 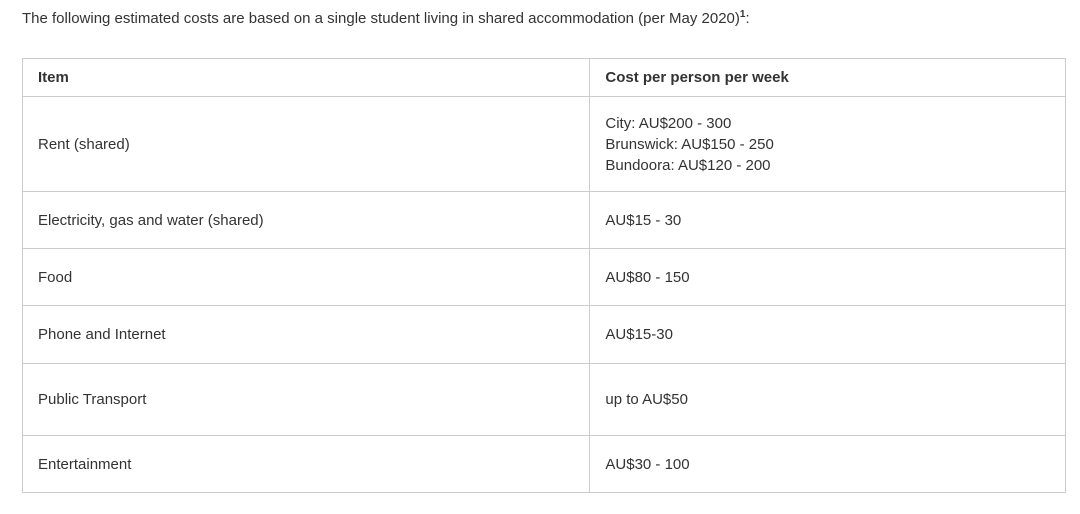 What do you see at coordinates (639, 334) in the screenshot?
I see `cost-line: AU$15-30` at bounding box center [639, 334].